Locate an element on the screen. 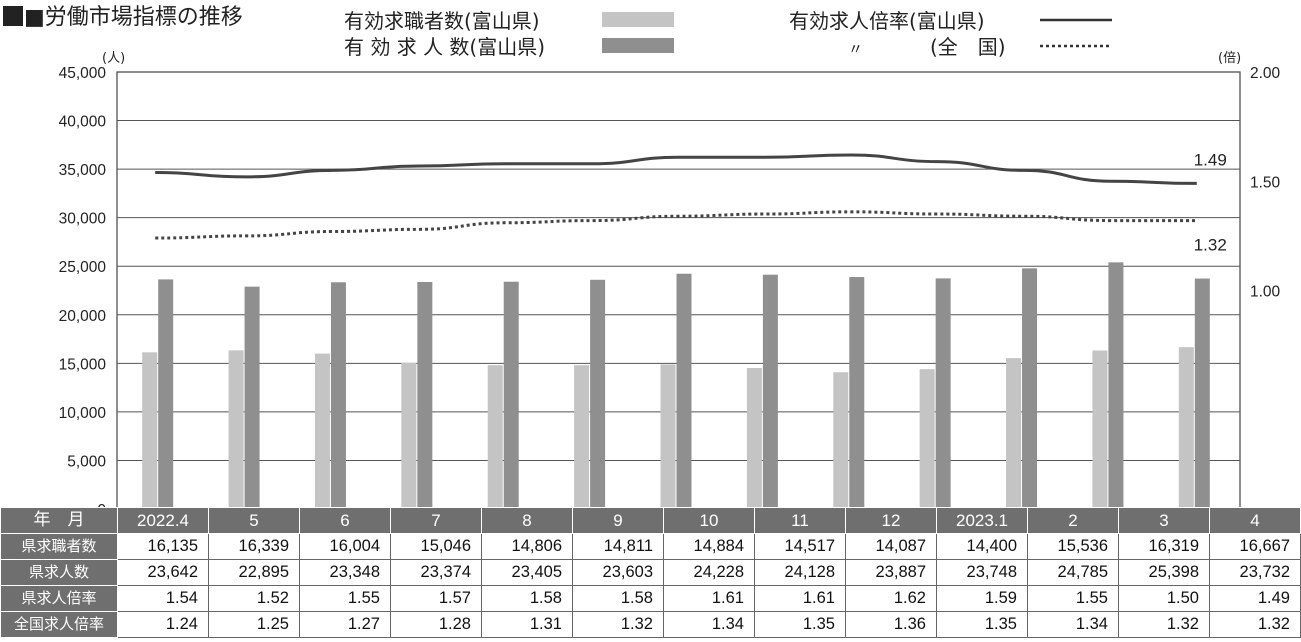  table-row-label: 県求人数 is located at coordinates (59, 572).